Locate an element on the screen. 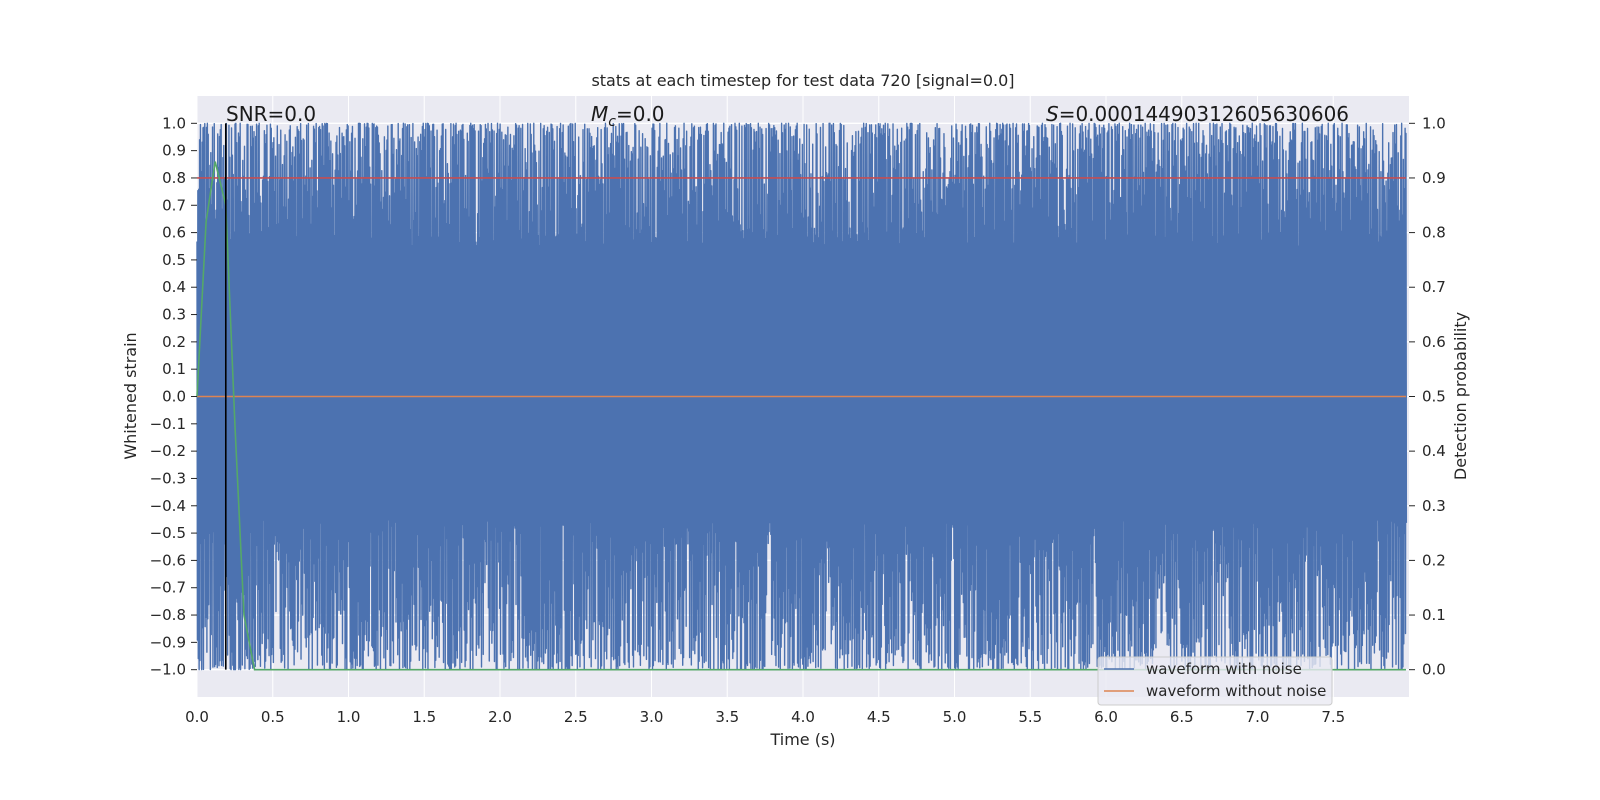 The image size is (1600, 800). legend-box is located at coordinates (1215, 681).